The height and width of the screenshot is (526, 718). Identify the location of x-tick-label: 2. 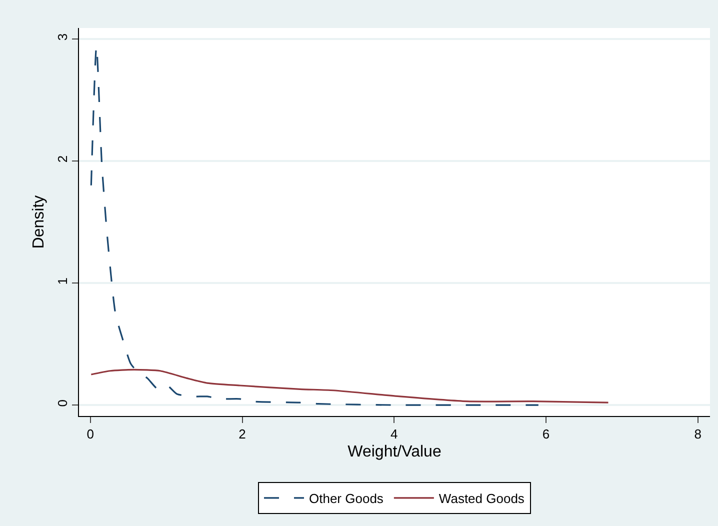
(242, 434).